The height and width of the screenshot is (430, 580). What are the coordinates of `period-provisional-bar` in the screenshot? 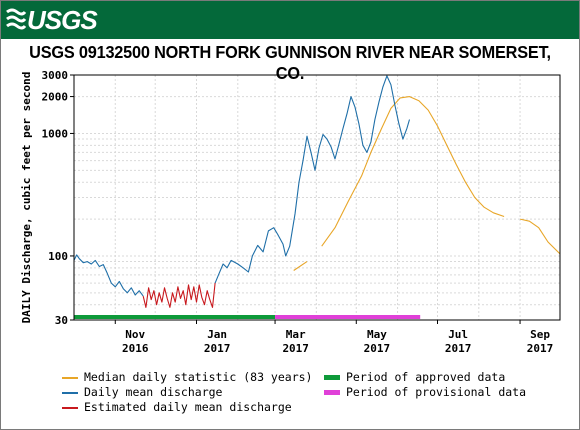 It's located at (348, 317).